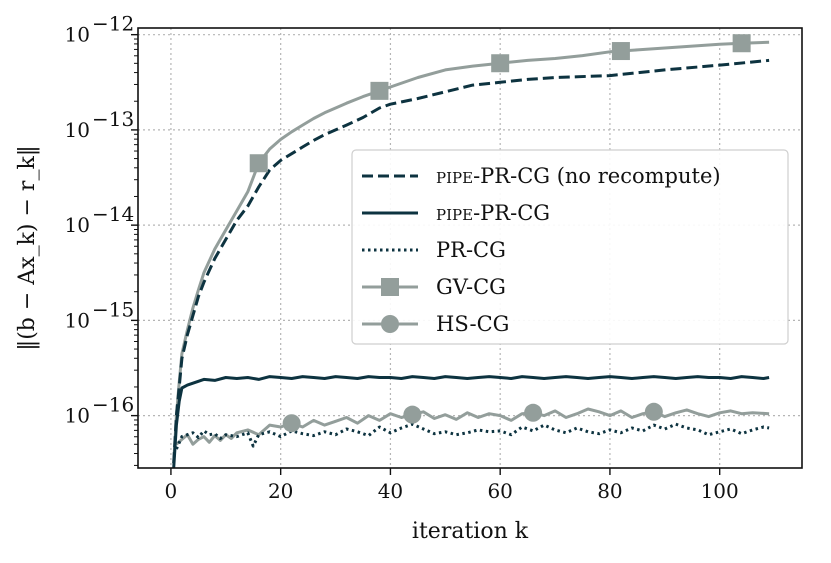 The height and width of the screenshot is (563, 831). I want to click on x-tick-label: 20, so click(280, 491).